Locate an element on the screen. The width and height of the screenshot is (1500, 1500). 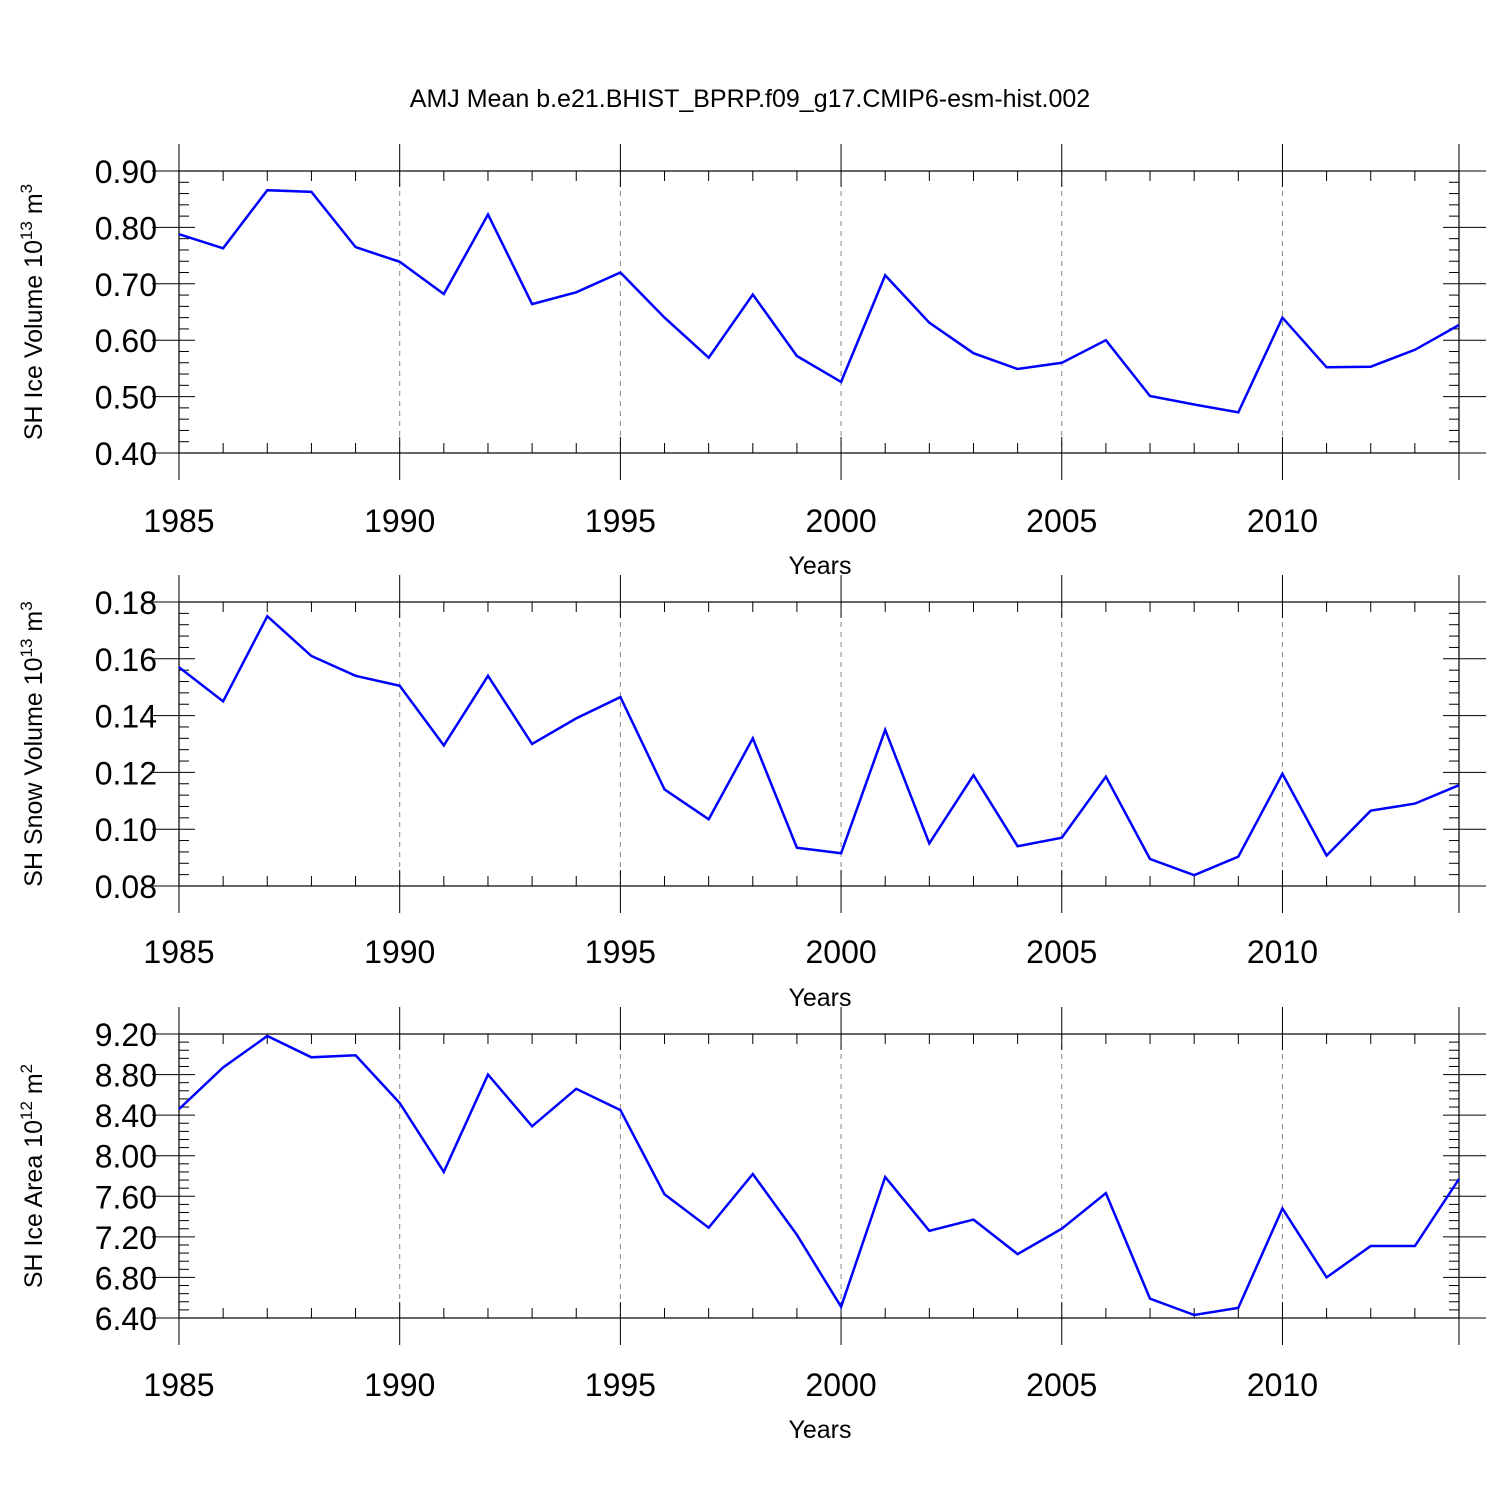
y-tick-label: 0.80 is located at coordinates (126, 228).